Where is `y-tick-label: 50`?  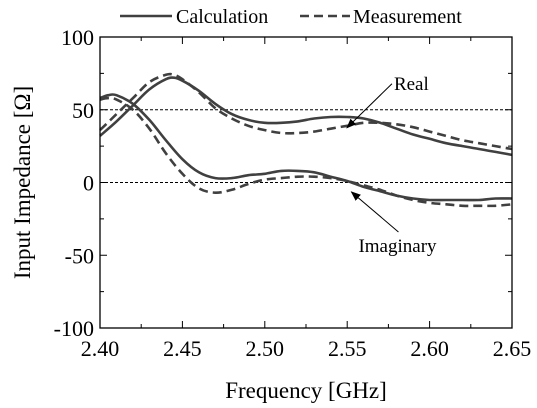
y-tick-label: 50 is located at coordinates (83, 110).